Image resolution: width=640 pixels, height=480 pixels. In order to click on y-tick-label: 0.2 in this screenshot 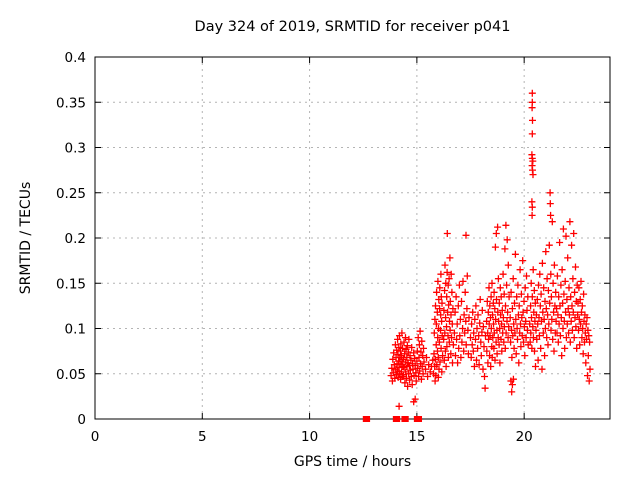, I will do `click(75, 239)`.